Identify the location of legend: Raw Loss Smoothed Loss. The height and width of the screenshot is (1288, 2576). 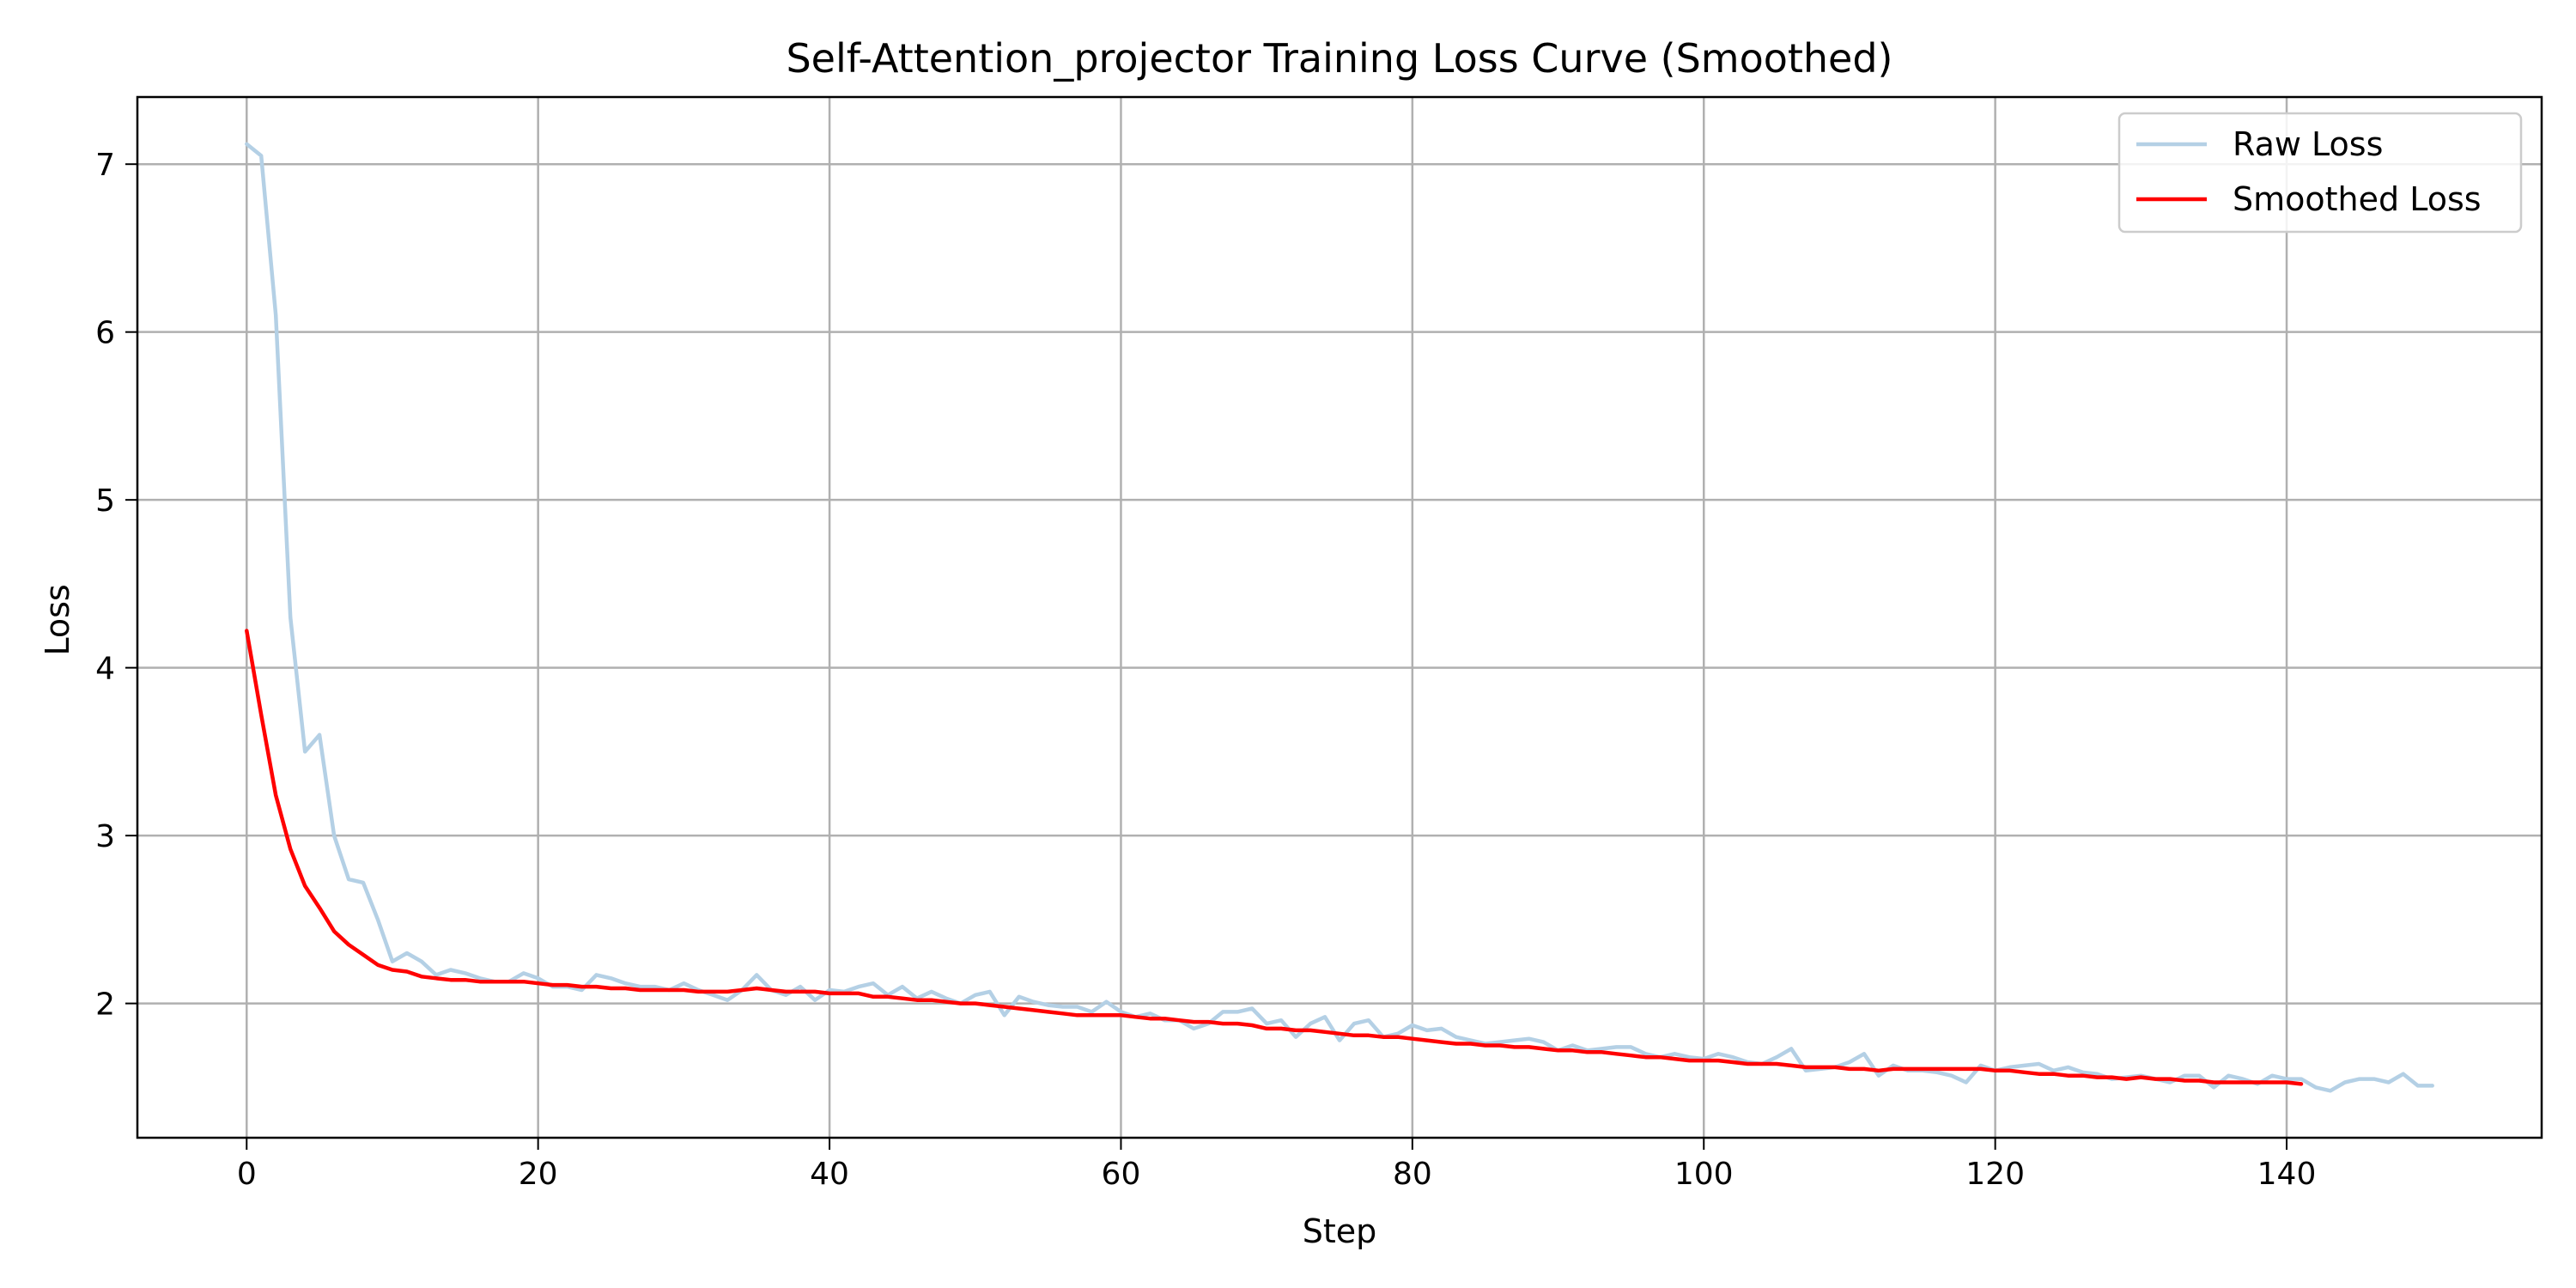
(2320, 173).